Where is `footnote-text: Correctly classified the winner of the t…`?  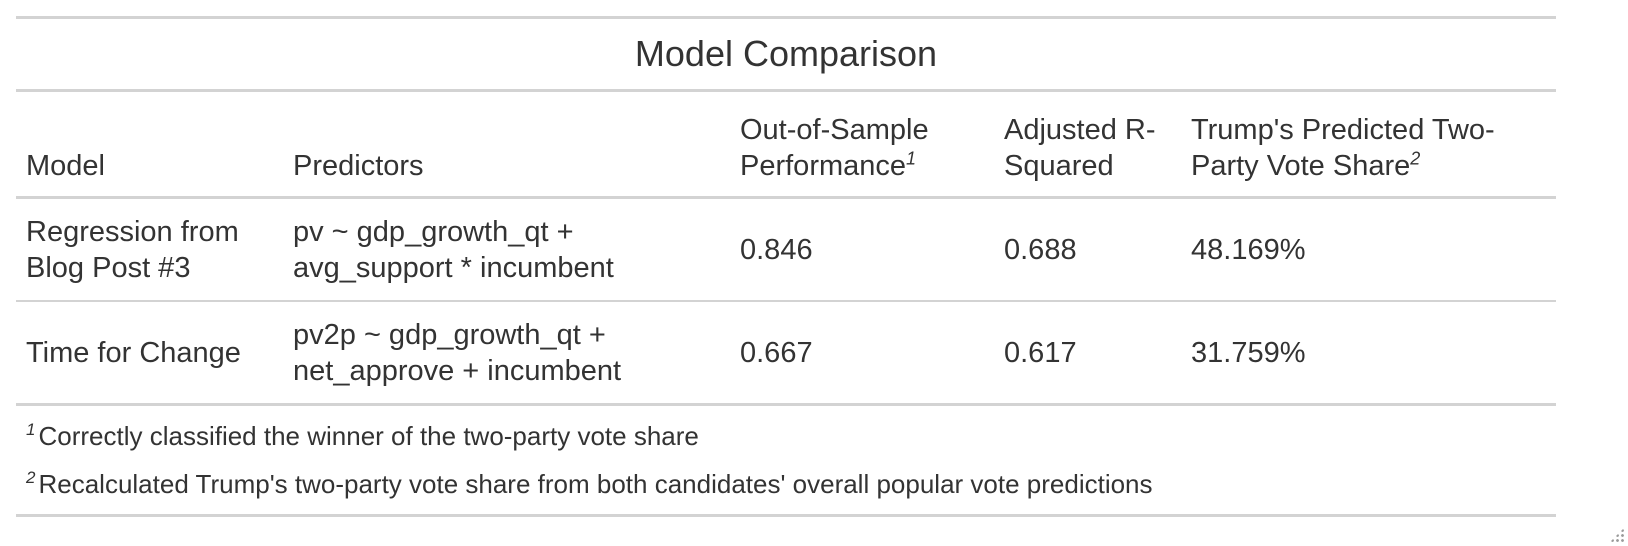 footnote-text: Correctly classified the winner of the t… is located at coordinates (368, 436).